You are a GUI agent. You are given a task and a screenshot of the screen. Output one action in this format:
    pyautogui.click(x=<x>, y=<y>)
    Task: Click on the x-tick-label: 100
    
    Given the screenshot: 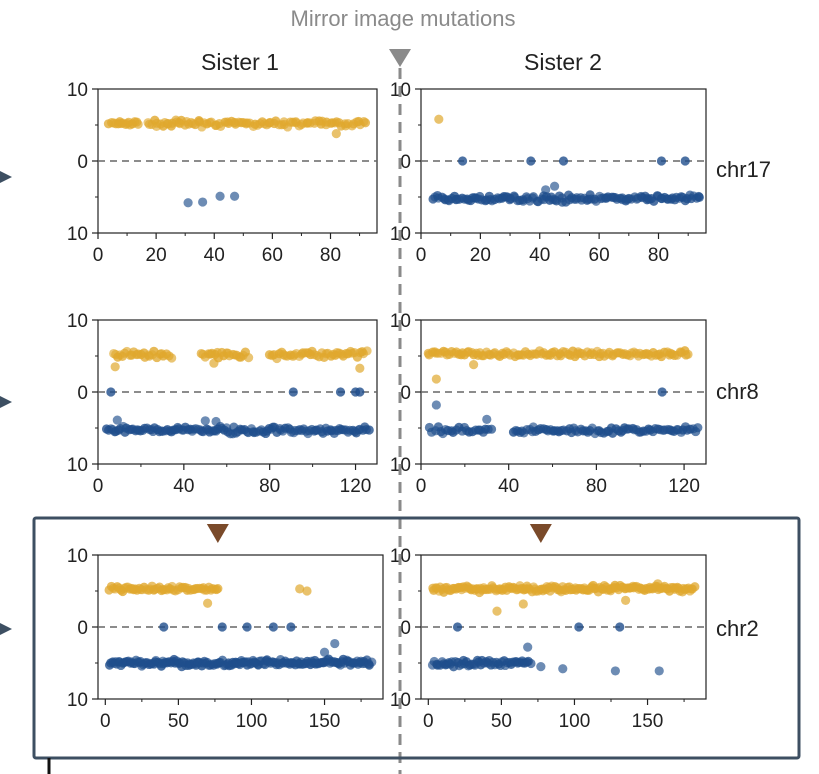 What is the action you would take?
    pyautogui.click(x=575, y=721)
    